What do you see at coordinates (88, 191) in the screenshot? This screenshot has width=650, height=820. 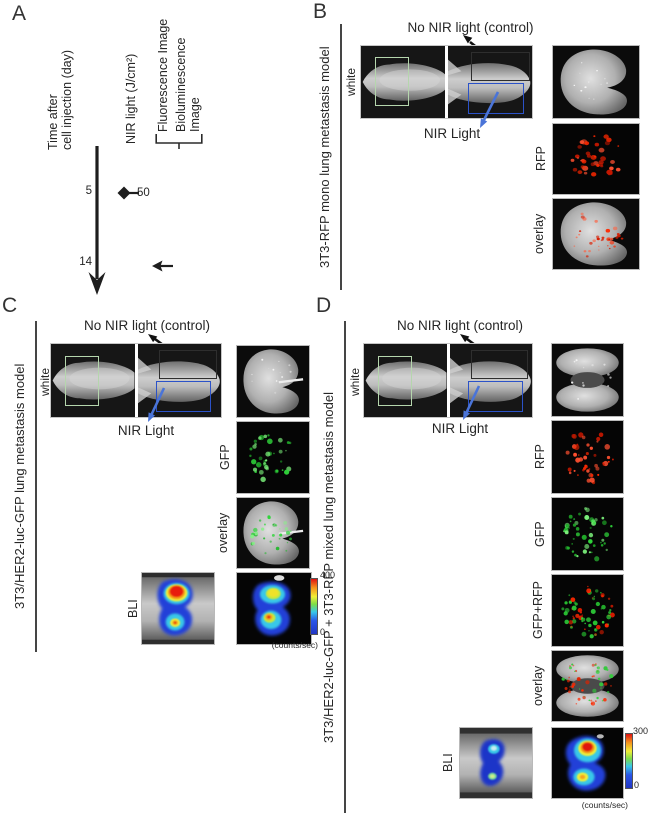 I see `timepoint-day5: 5` at bounding box center [88, 191].